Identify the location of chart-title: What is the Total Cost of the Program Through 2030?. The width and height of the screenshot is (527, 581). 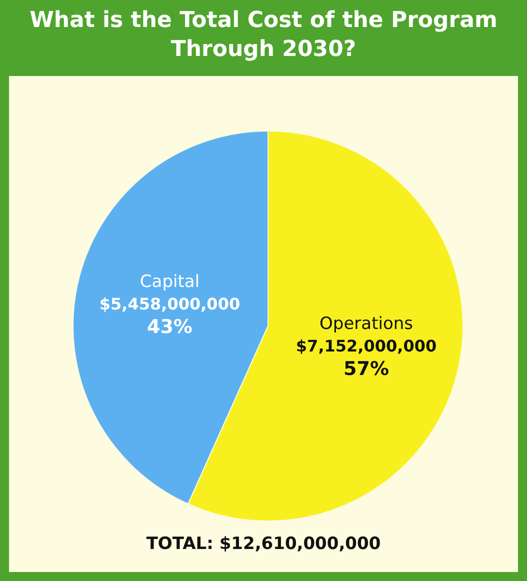
(263, 35).